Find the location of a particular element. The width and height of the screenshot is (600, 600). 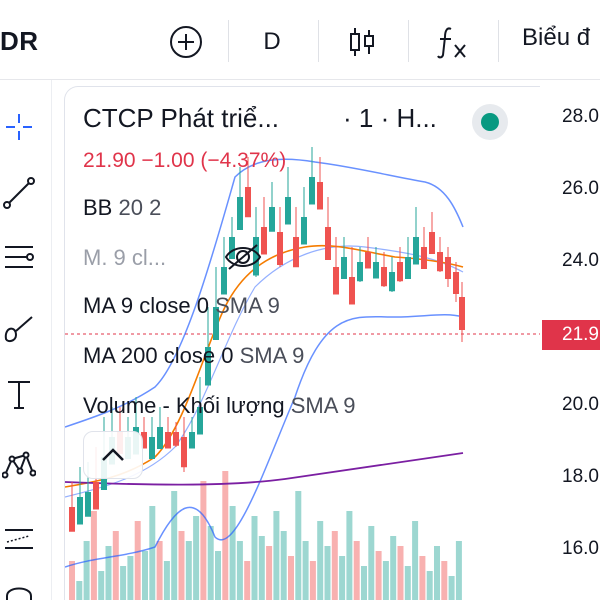

magnet-icon is located at coordinates (19, 593).